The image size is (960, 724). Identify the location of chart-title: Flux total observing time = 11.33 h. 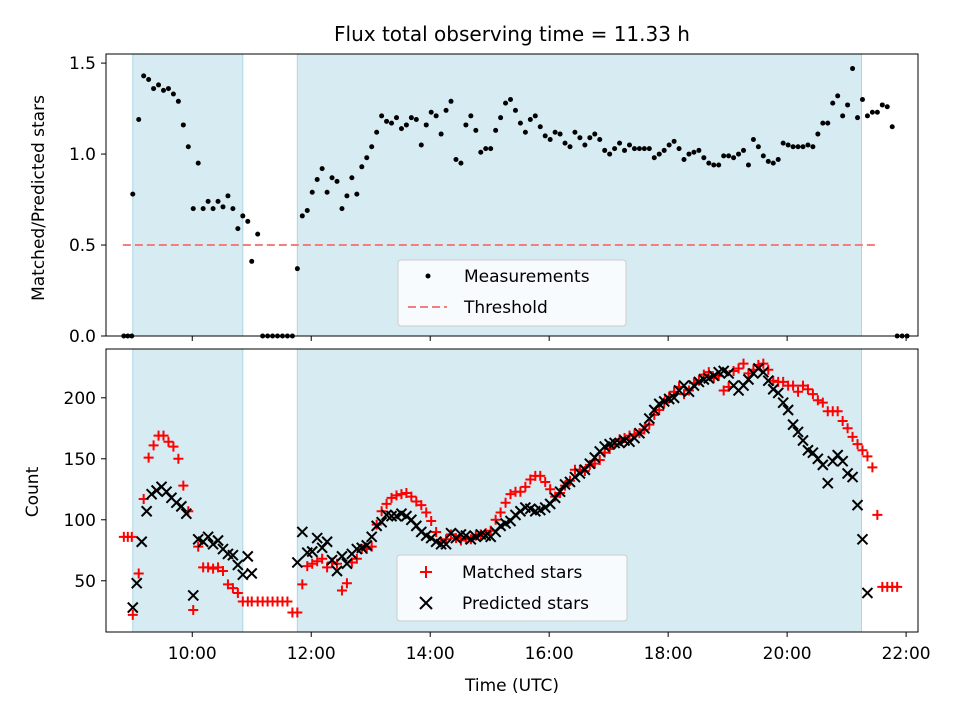
(512, 34).